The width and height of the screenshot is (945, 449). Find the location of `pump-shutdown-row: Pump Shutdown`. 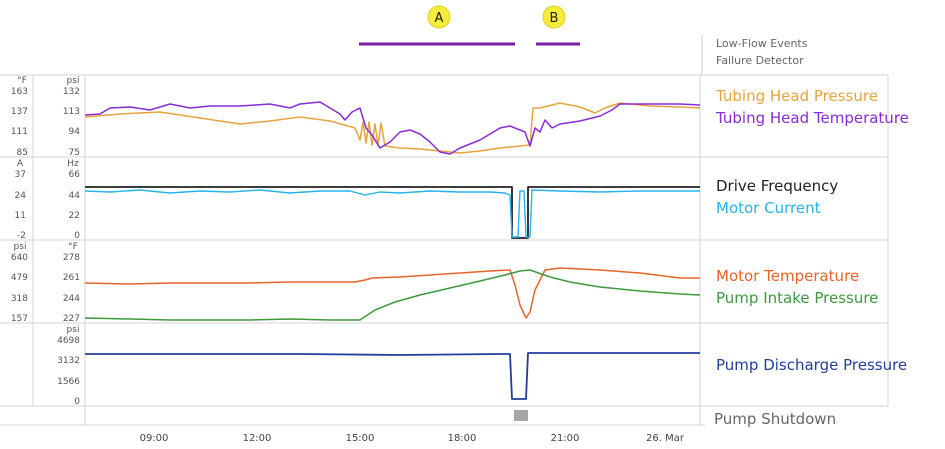

pump-shutdown-row: Pump Shutdown is located at coordinates (675, 419).